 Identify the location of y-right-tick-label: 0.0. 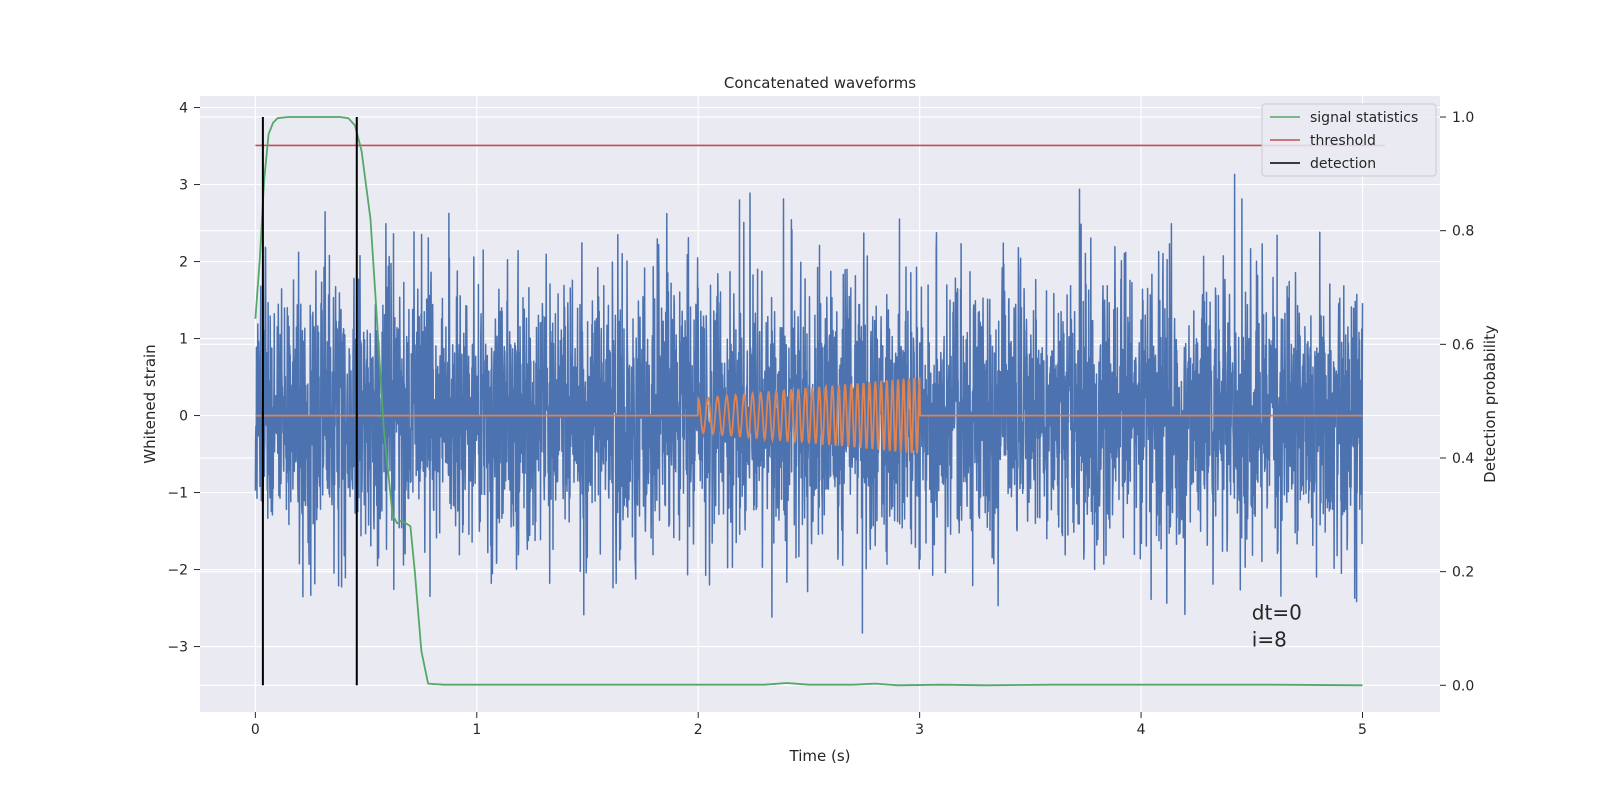
(1463, 686).